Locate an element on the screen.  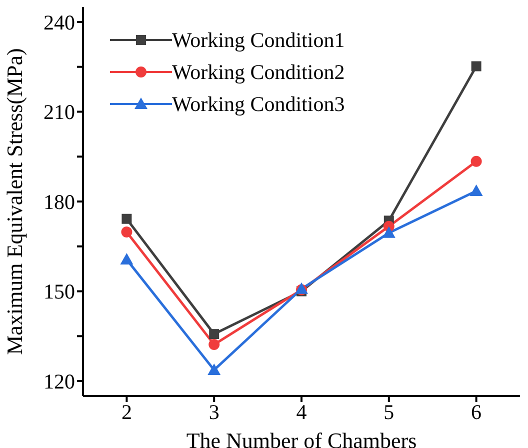
y-tick-label: 150 is located at coordinates (59, 292).